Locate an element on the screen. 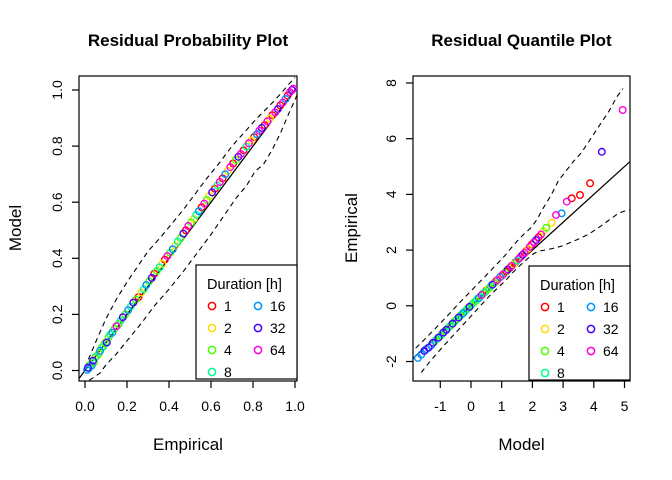  x-tick-label: 0.8 is located at coordinates (253, 406).